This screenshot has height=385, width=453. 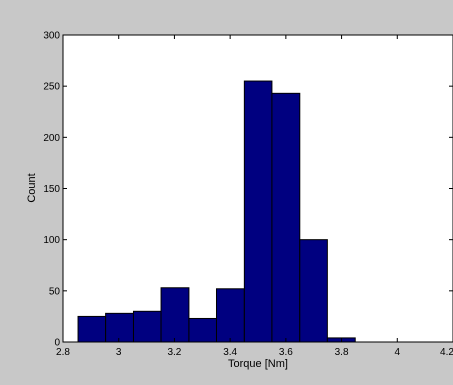 What do you see at coordinates (63, 352) in the screenshot?
I see `x-tick-label: 2.8` at bounding box center [63, 352].